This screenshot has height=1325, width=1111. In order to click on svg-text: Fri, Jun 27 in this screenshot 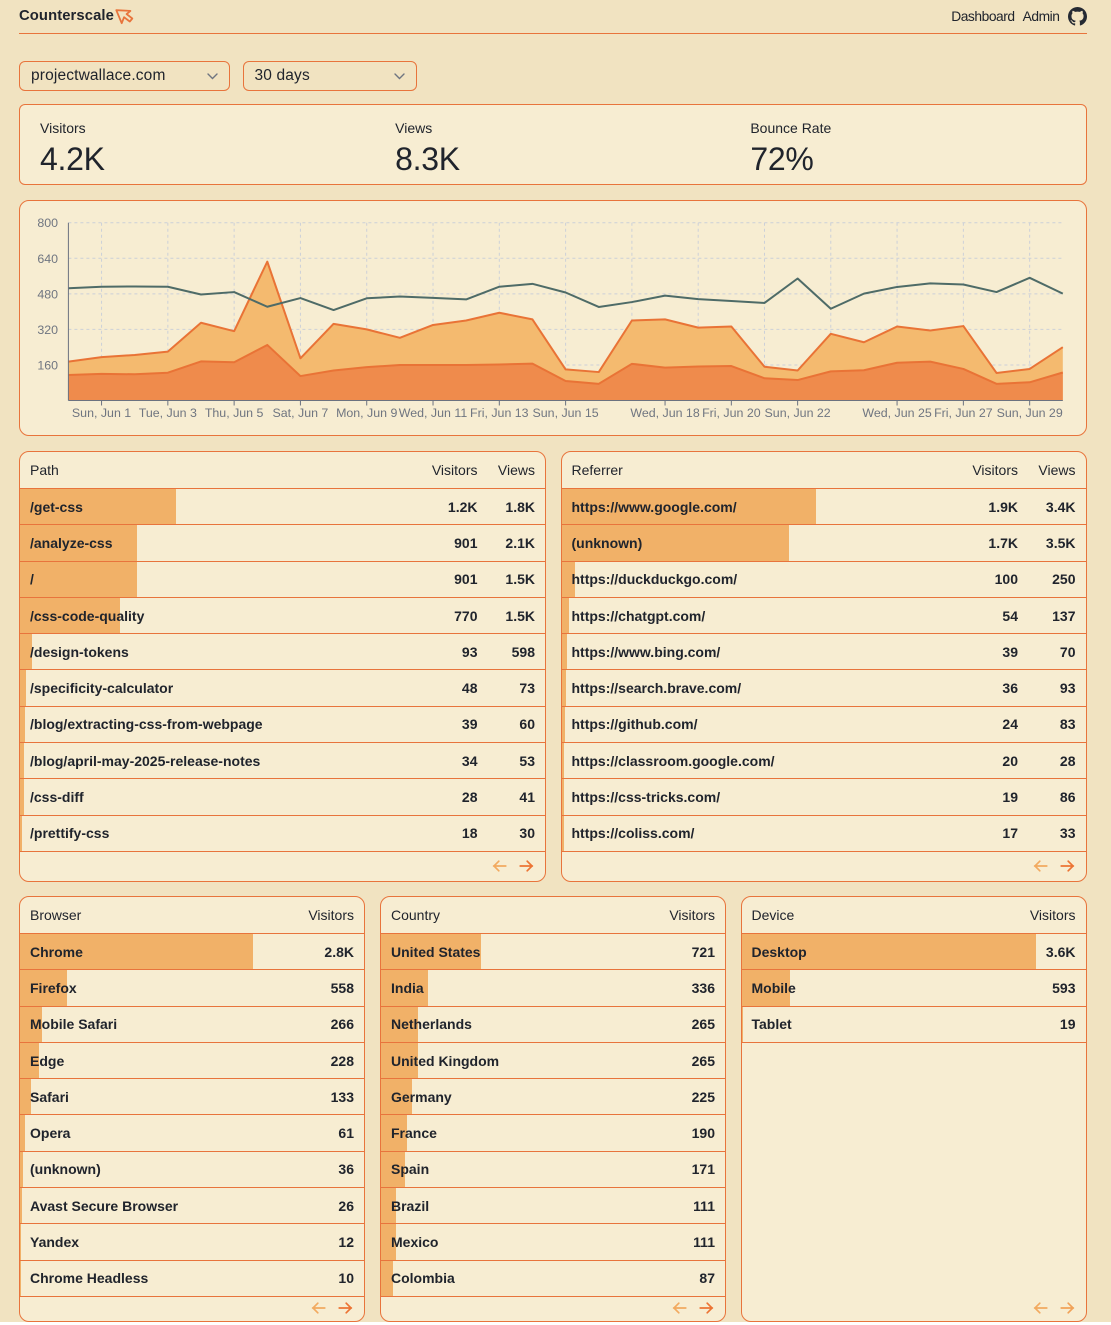, I will do `click(963, 413)`.